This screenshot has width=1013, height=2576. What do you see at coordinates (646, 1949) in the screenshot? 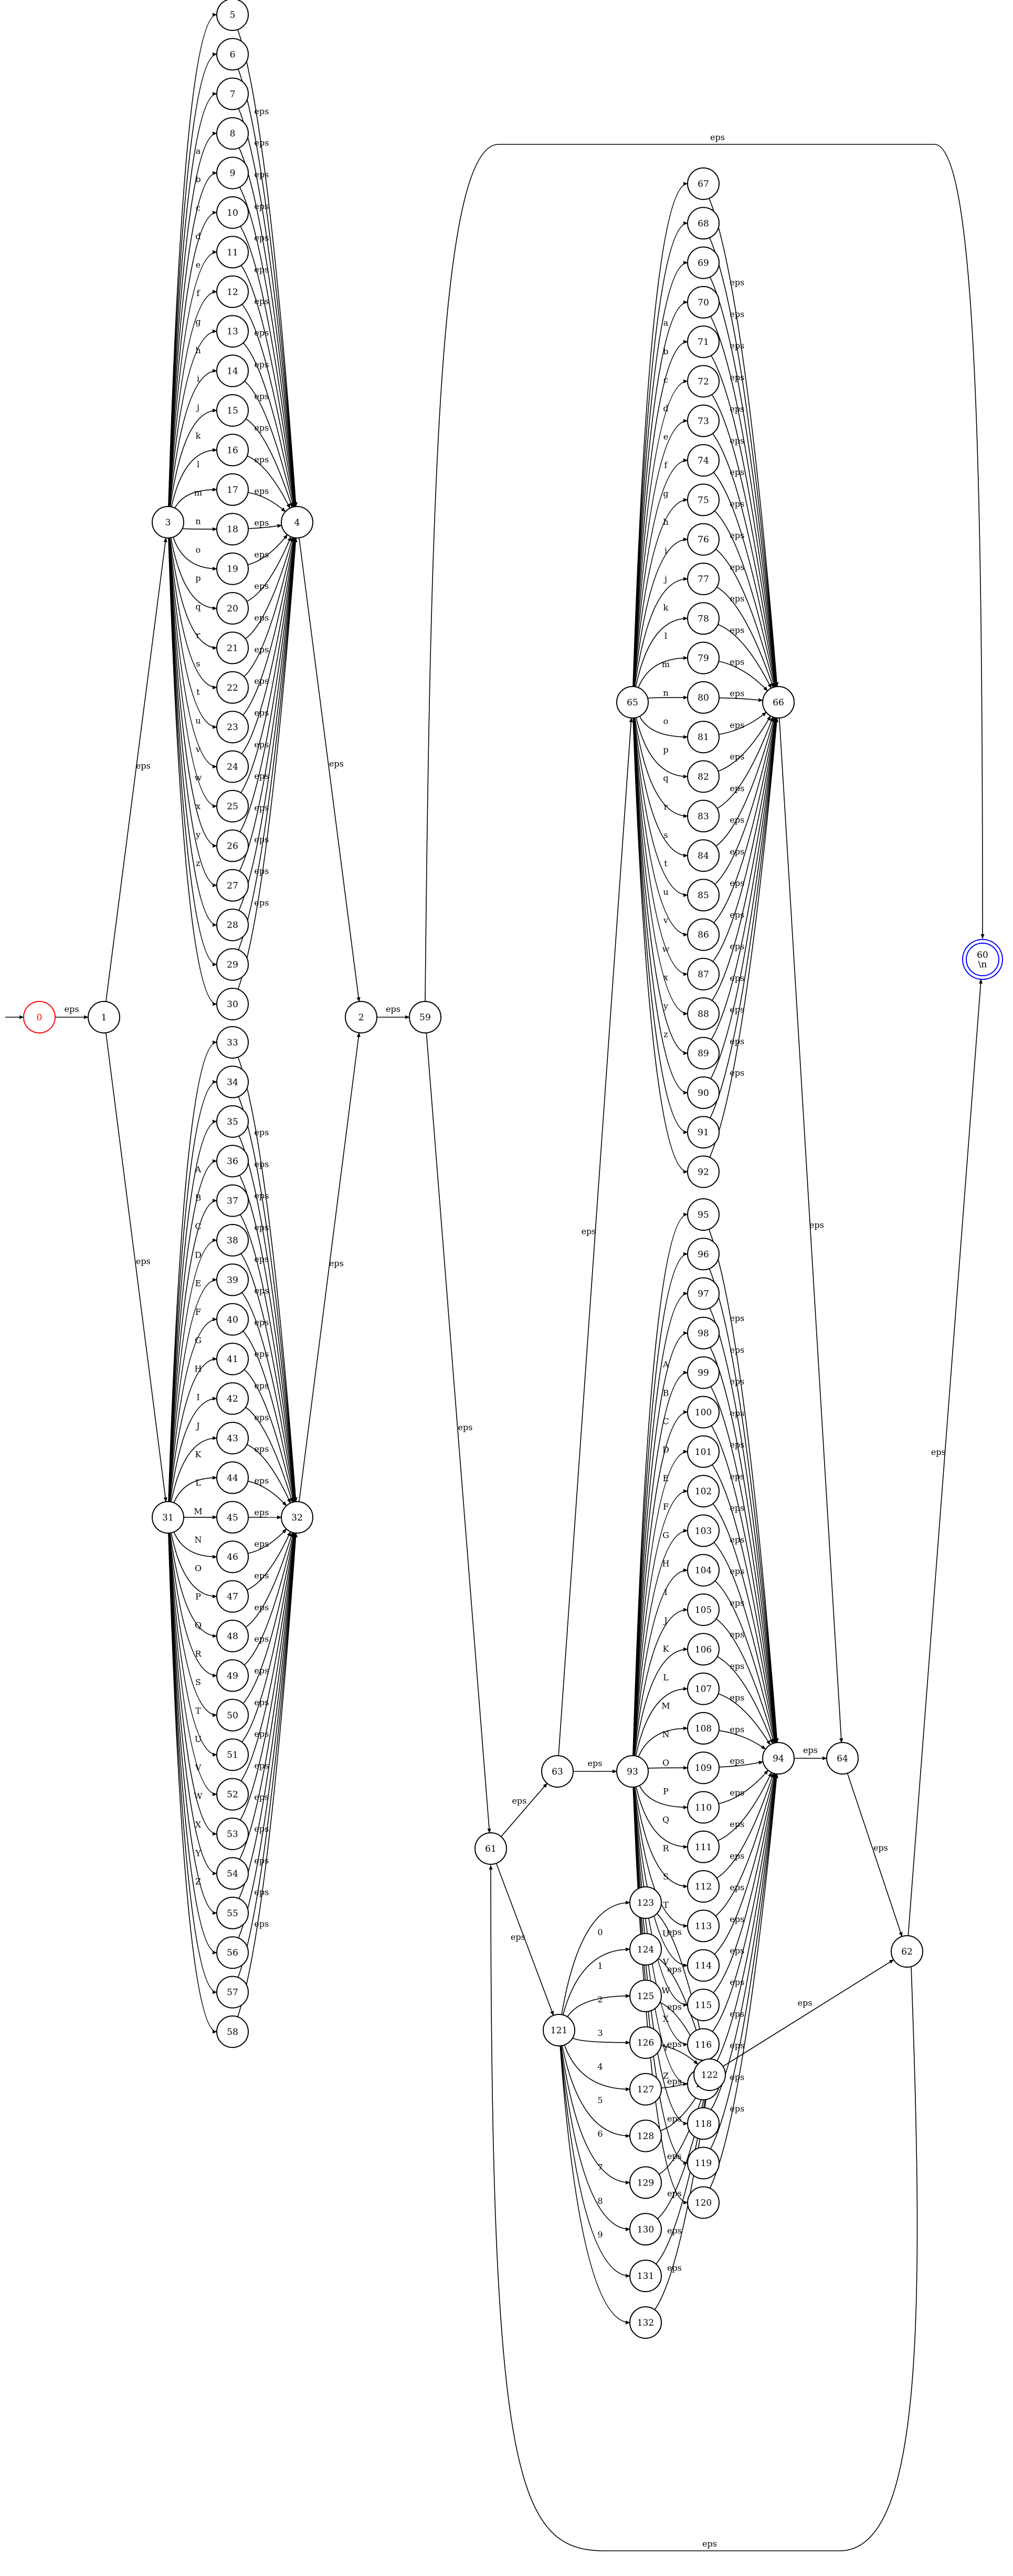
I see `state-124: 124` at bounding box center [646, 1949].